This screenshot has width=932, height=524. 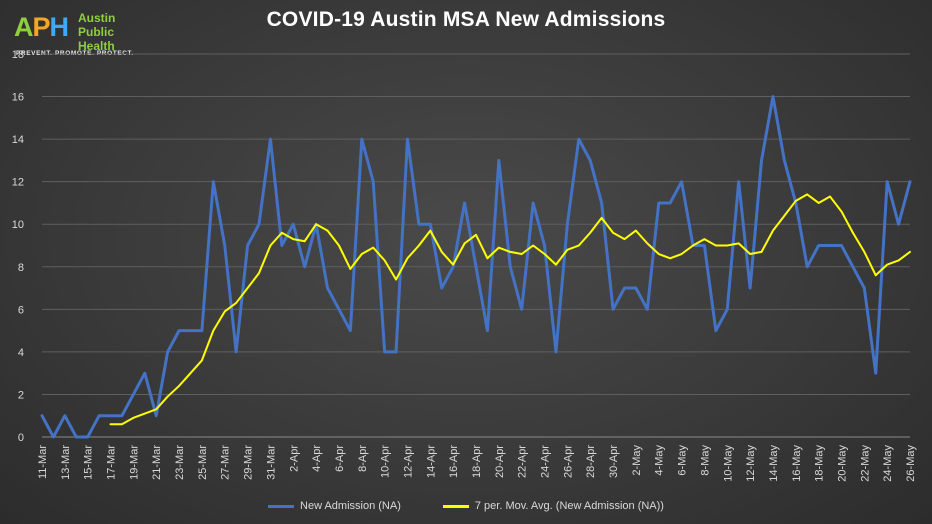 What do you see at coordinates (304, 266) in the screenshot?
I see `data-point-new-admission-3-Apr` at bounding box center [304, 266].